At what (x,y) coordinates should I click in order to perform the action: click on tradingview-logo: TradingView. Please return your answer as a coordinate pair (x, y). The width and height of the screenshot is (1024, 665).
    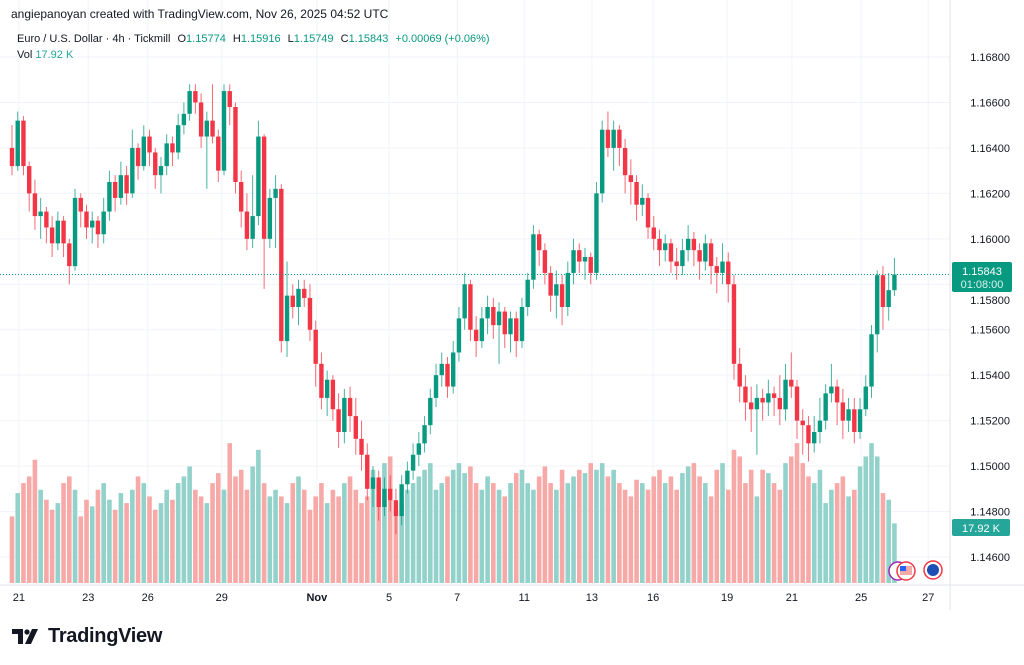
    Looking at the image, I should click on (87, 636).